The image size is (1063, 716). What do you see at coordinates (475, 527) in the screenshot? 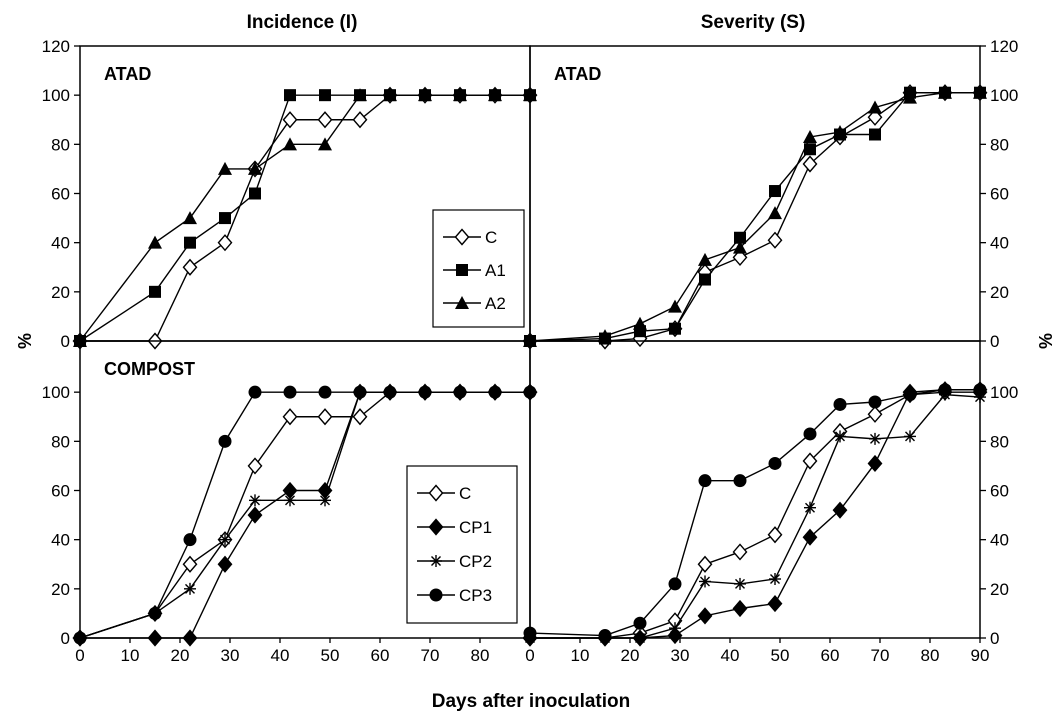
I see `legend-label: CP1` at bounding box center [475, 527].